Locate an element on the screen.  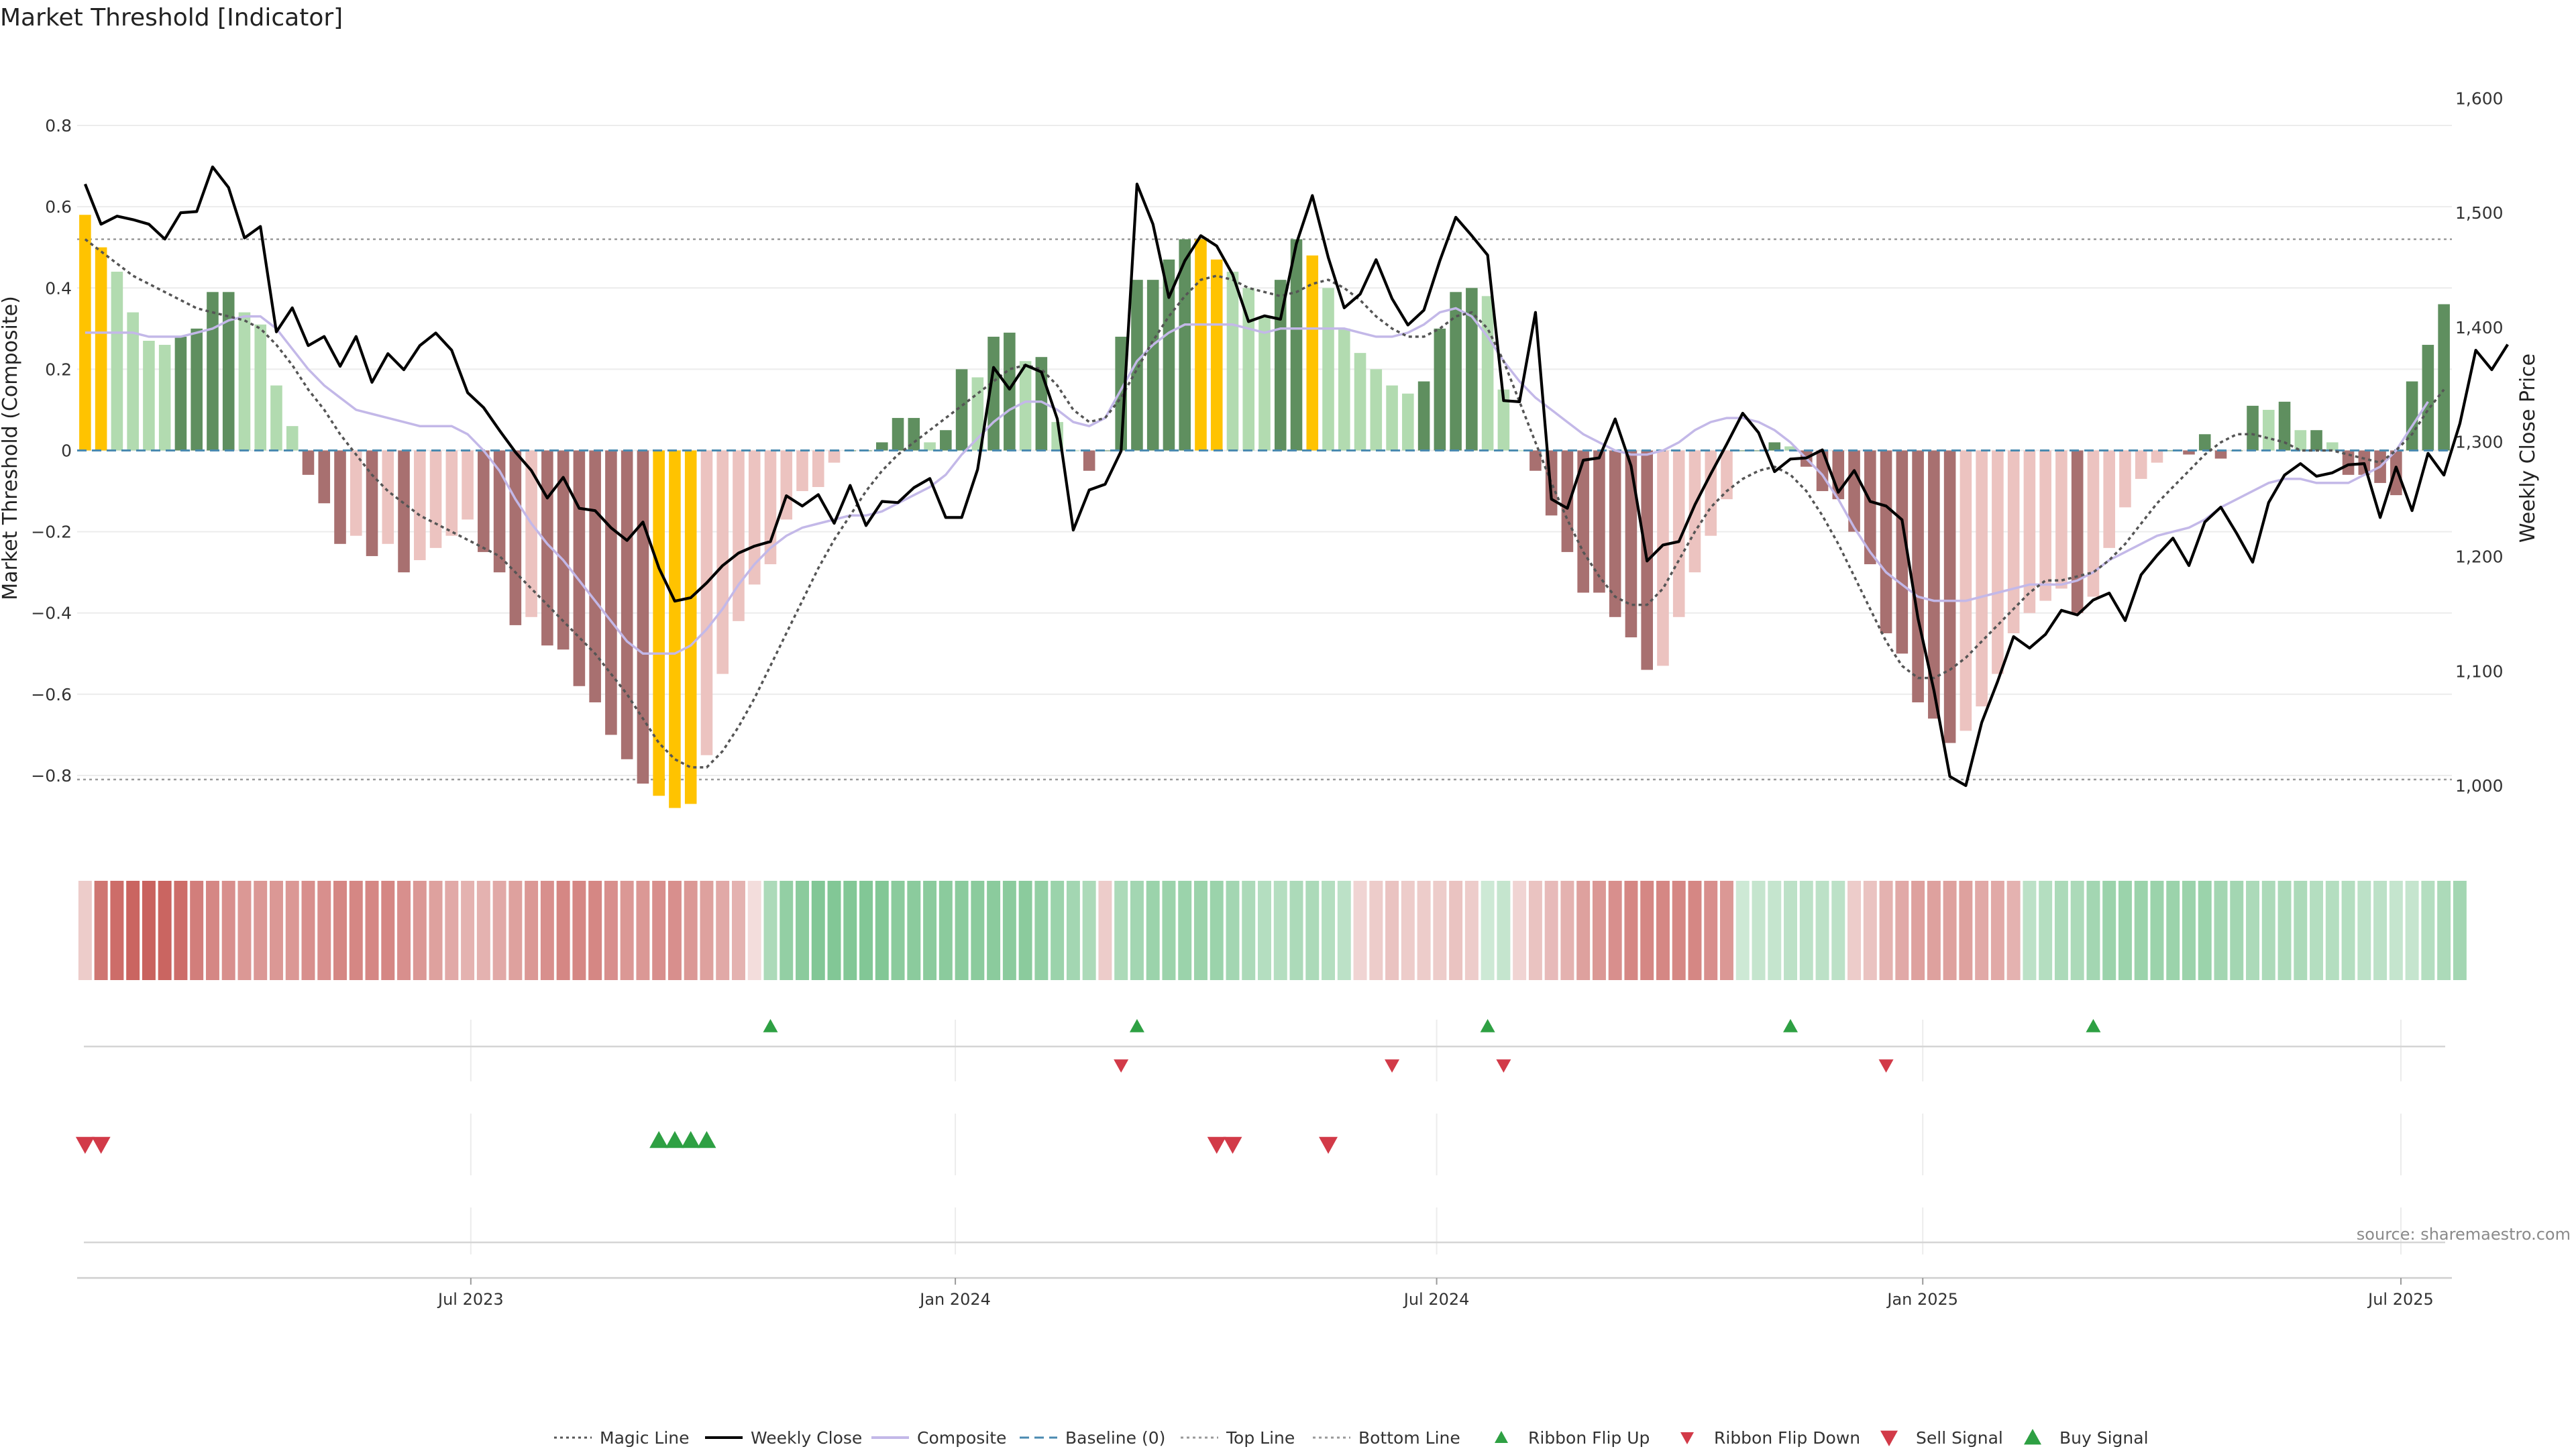
ribbon-flip-down-marker is located at coordinates (1121, 1066).